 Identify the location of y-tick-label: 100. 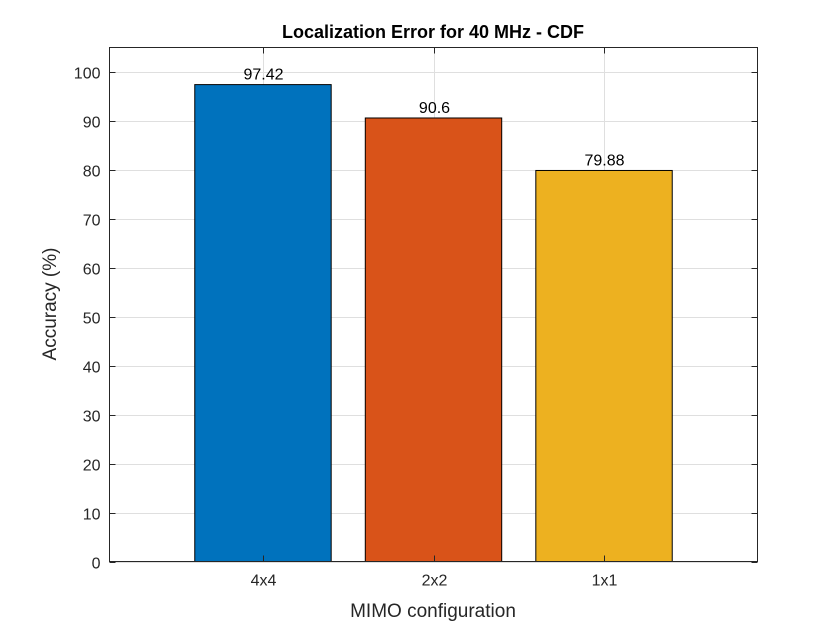
(87, 74).